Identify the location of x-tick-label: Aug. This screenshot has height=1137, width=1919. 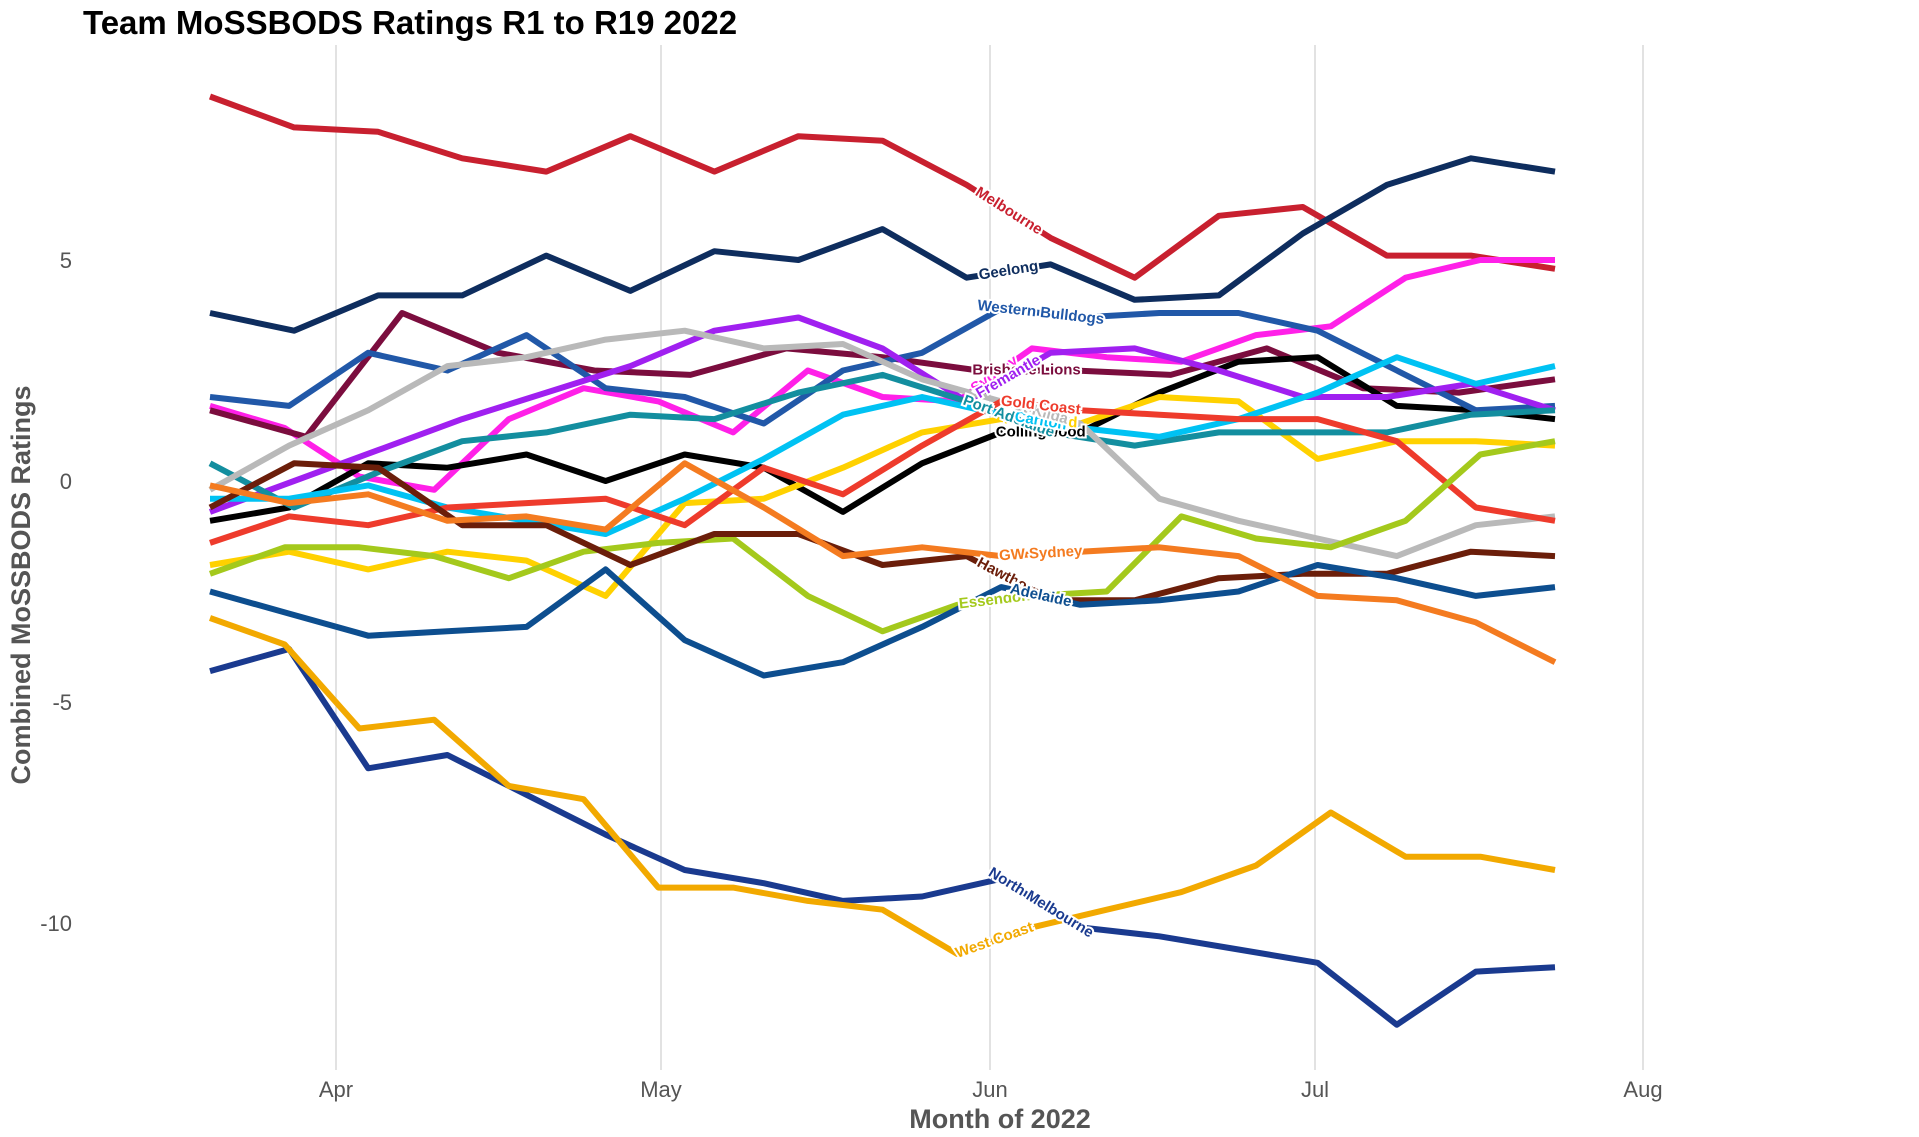
(1642, 1089).